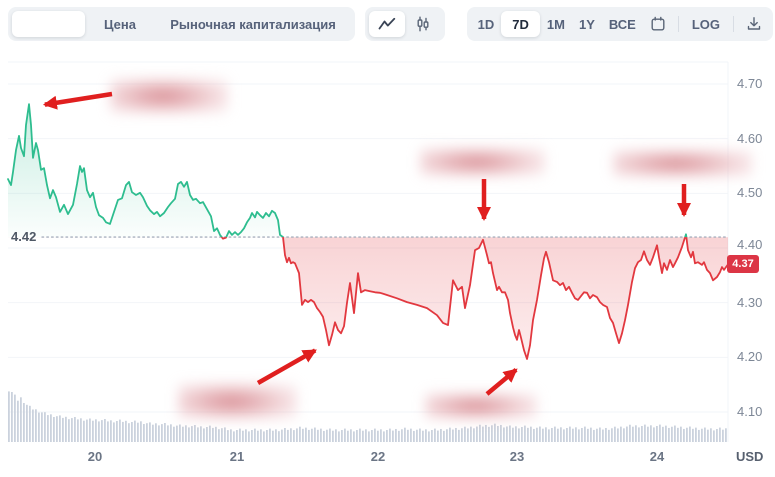 Image resolution: width=775 pixels, height=477 pixels. Describe the element at coordinates (387, 24) in the screenshot. I see `line-chart-button` at that location.